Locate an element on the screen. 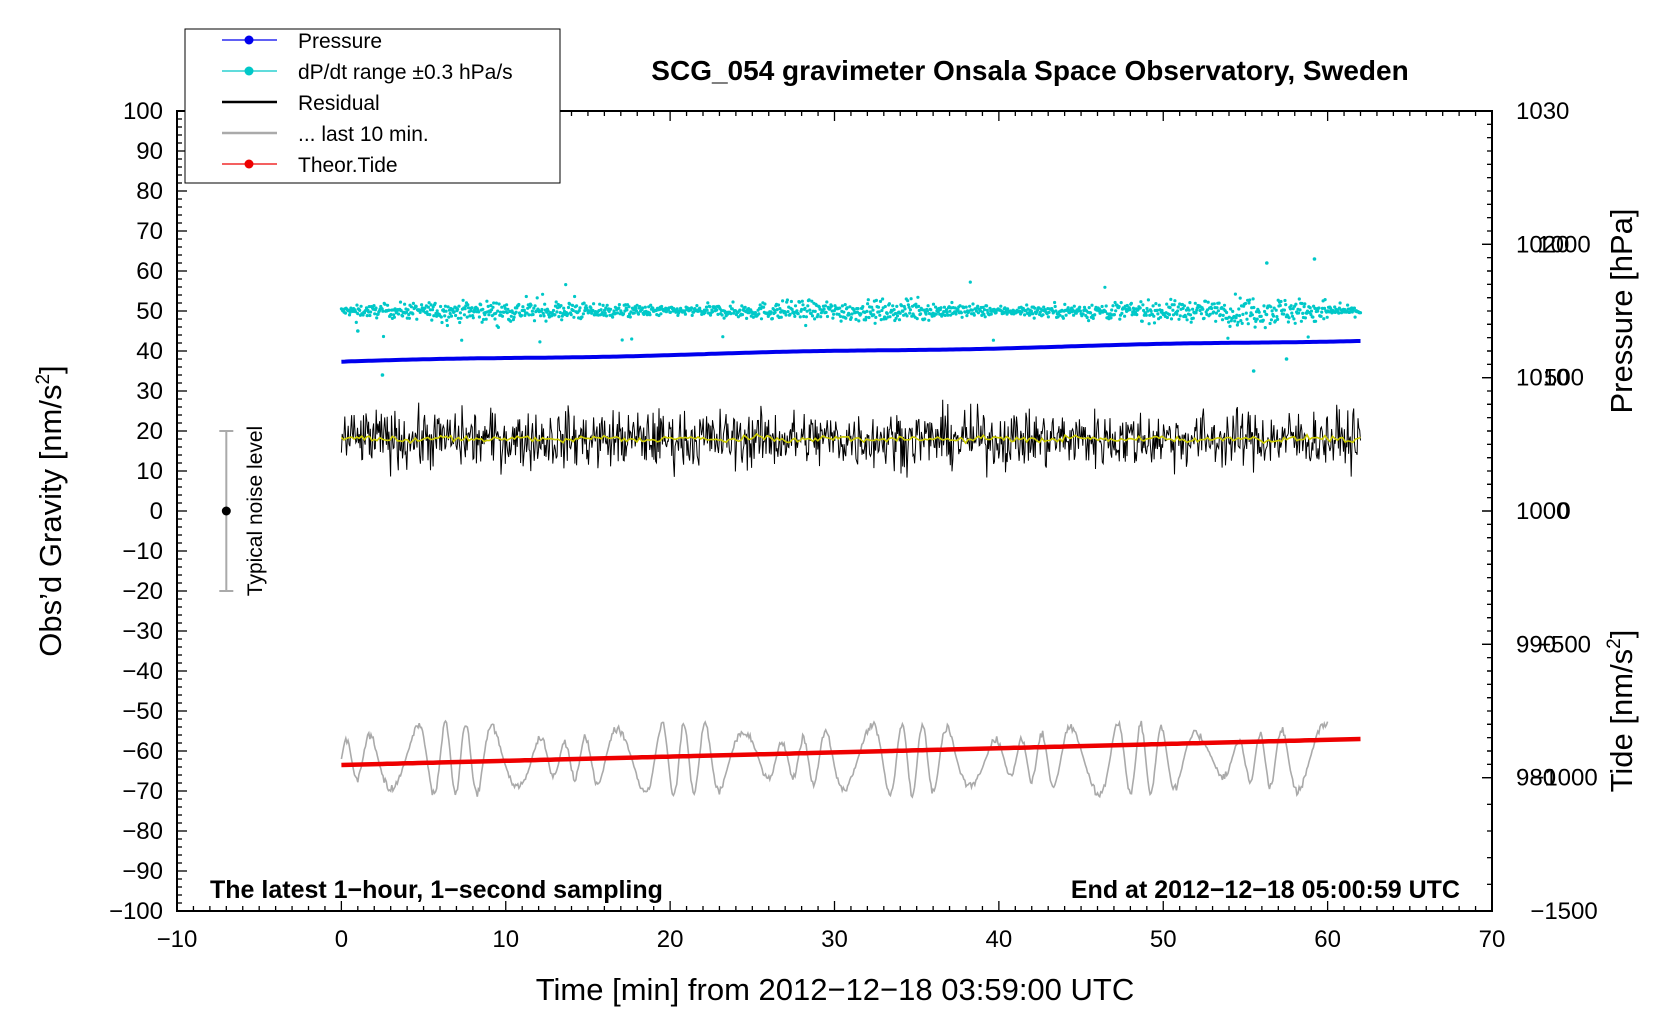  y-axis-title-left: Obs’d Gravity [nm/s2] is located at coordinates (50, 510).